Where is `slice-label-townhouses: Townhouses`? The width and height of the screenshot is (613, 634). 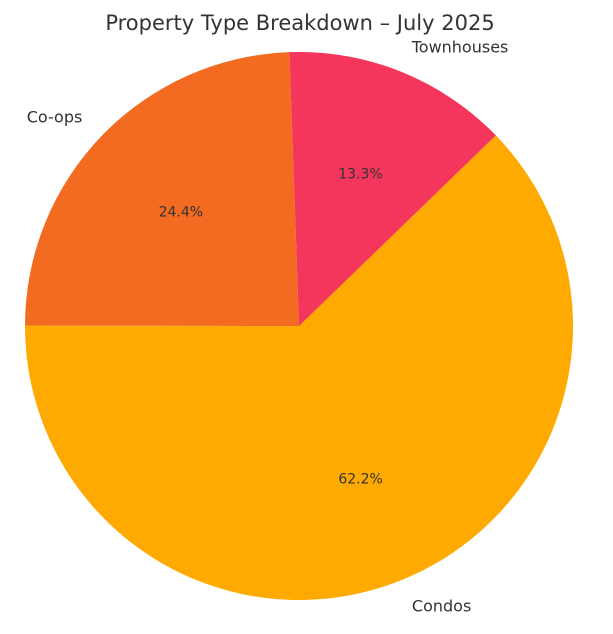 slice-label-townhouses: Townhouses is located at coordinates (460, 46).